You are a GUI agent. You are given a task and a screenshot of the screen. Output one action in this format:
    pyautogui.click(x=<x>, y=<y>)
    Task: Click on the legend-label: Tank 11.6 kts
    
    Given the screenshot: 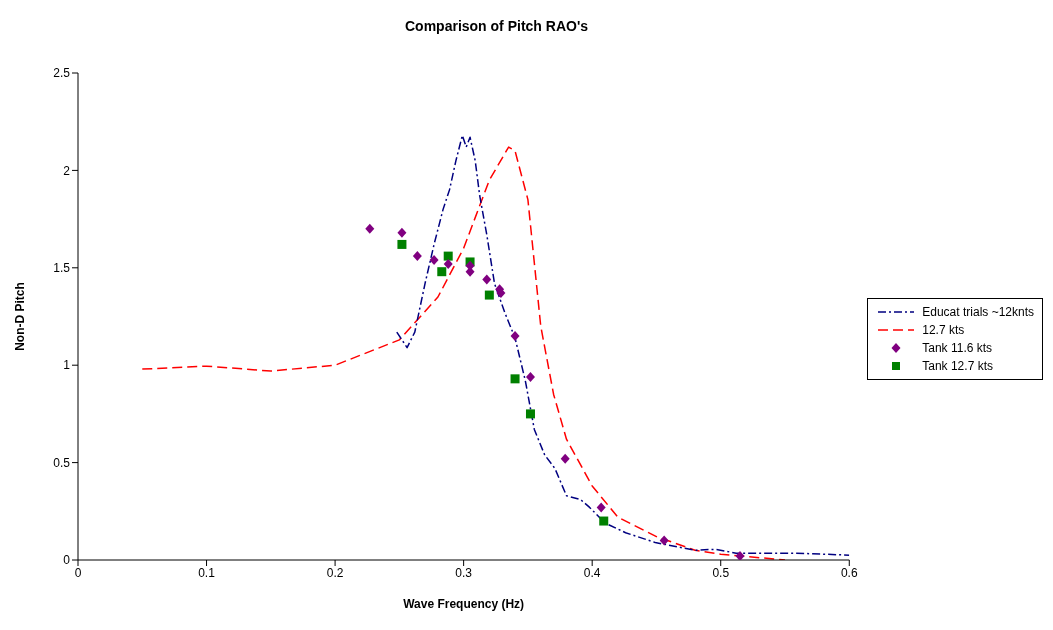 What is the action you would take?
    pyautogui.click(x=957, y=348)
    